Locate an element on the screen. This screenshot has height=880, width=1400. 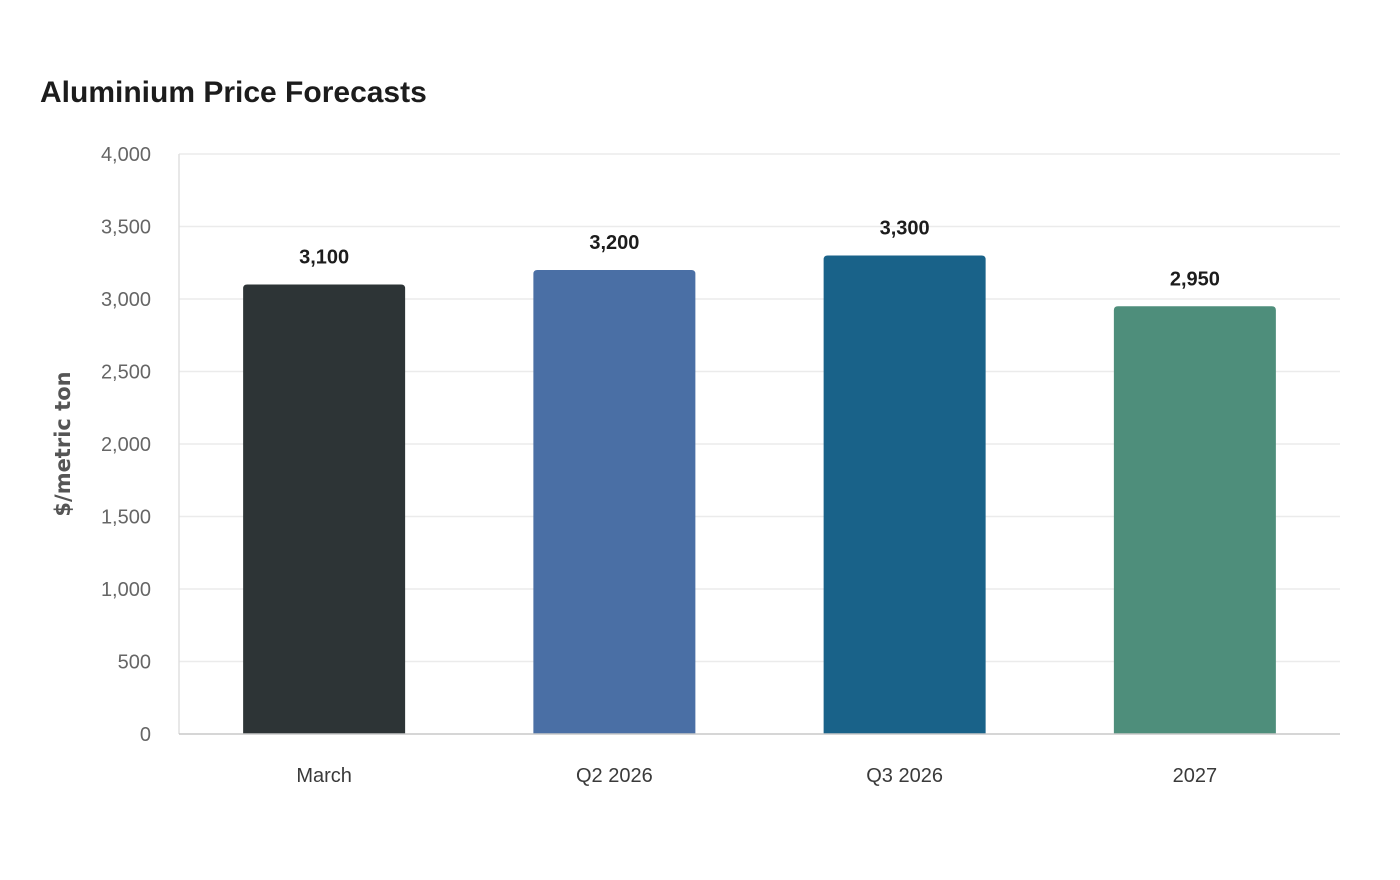
bar-value-label: 3,100 is located at coordinates (324, 258).